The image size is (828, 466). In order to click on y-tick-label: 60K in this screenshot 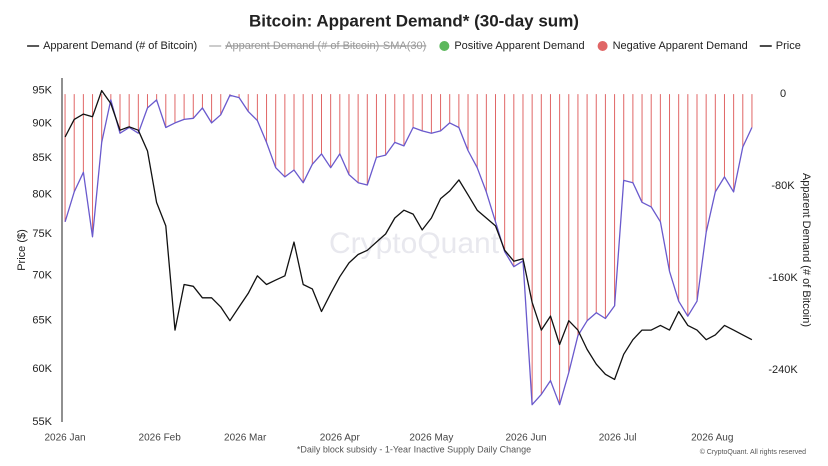, I will do `click(42, 369)`.